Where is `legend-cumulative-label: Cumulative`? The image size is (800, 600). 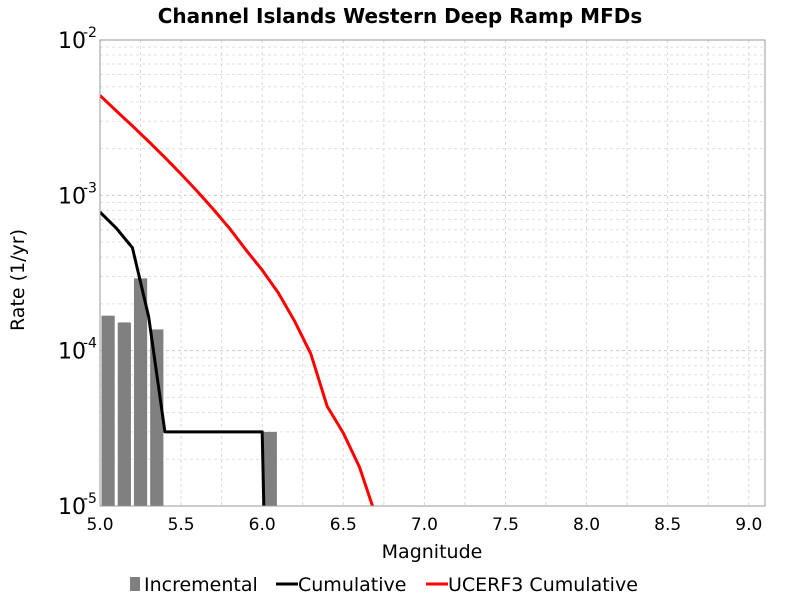
legend-cumulative-label: Cumulative is located at coordinates (352, 585).